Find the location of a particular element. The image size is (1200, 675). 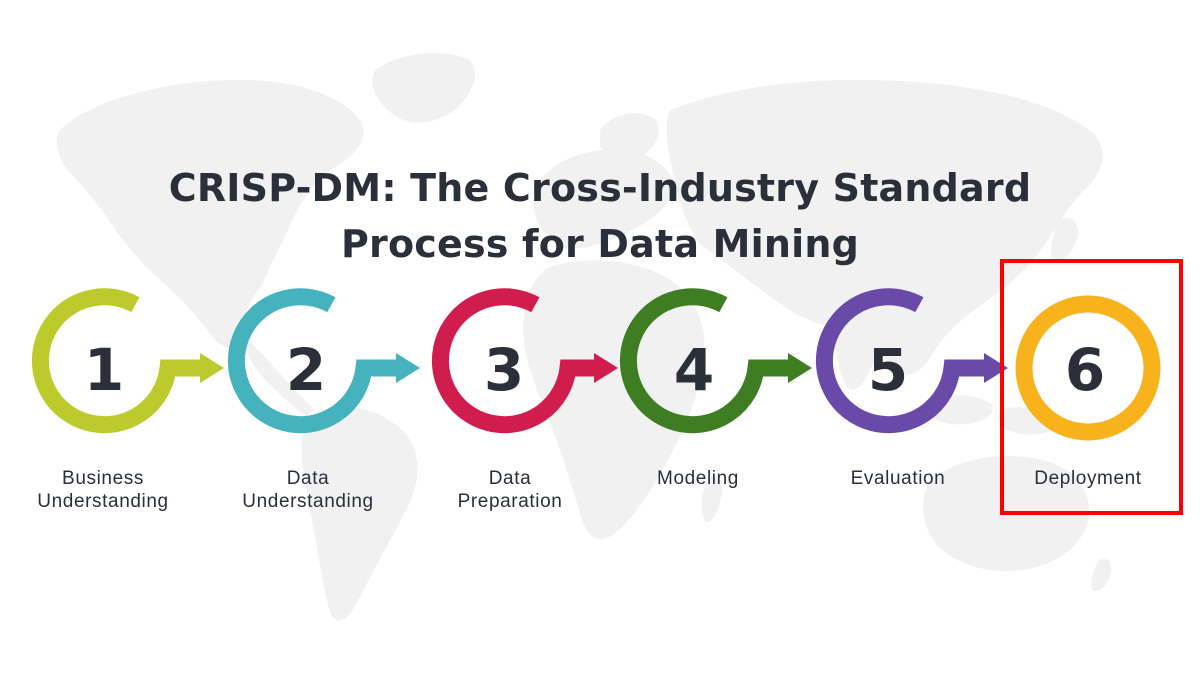

step-2-circular-arrow-icon is located at coordinates (312, 361).